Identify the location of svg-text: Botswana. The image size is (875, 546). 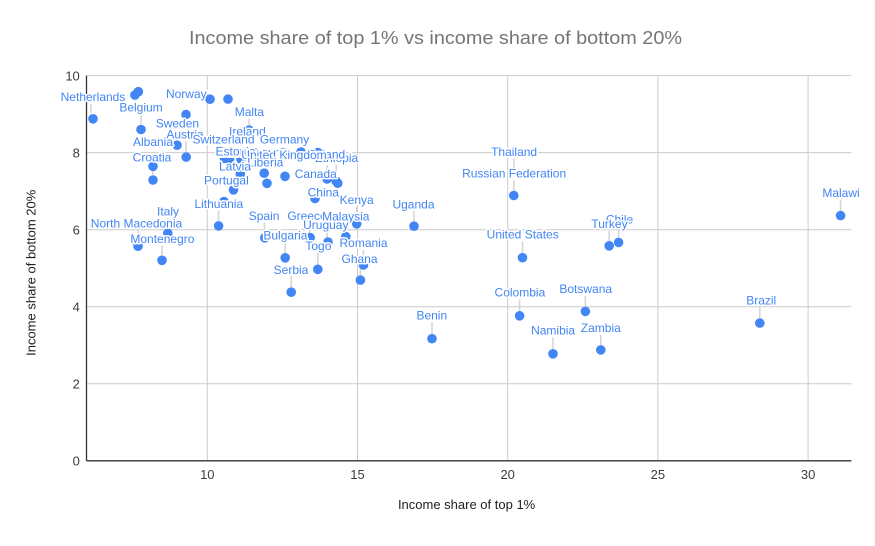
(585, 289).